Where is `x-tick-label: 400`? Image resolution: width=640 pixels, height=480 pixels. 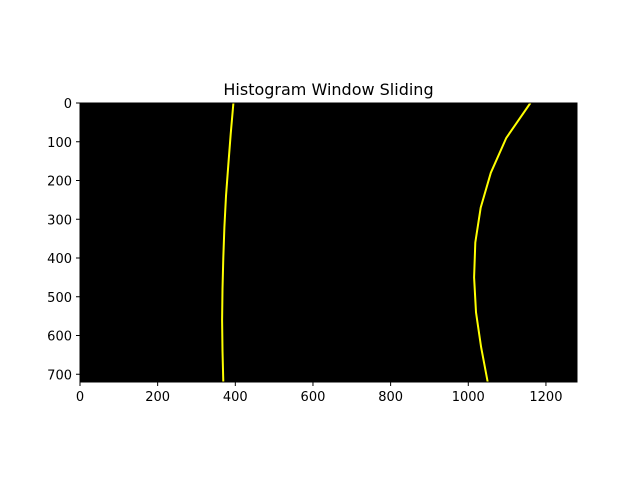
x-tick-label: 400 is located at coordinates (235, 397).